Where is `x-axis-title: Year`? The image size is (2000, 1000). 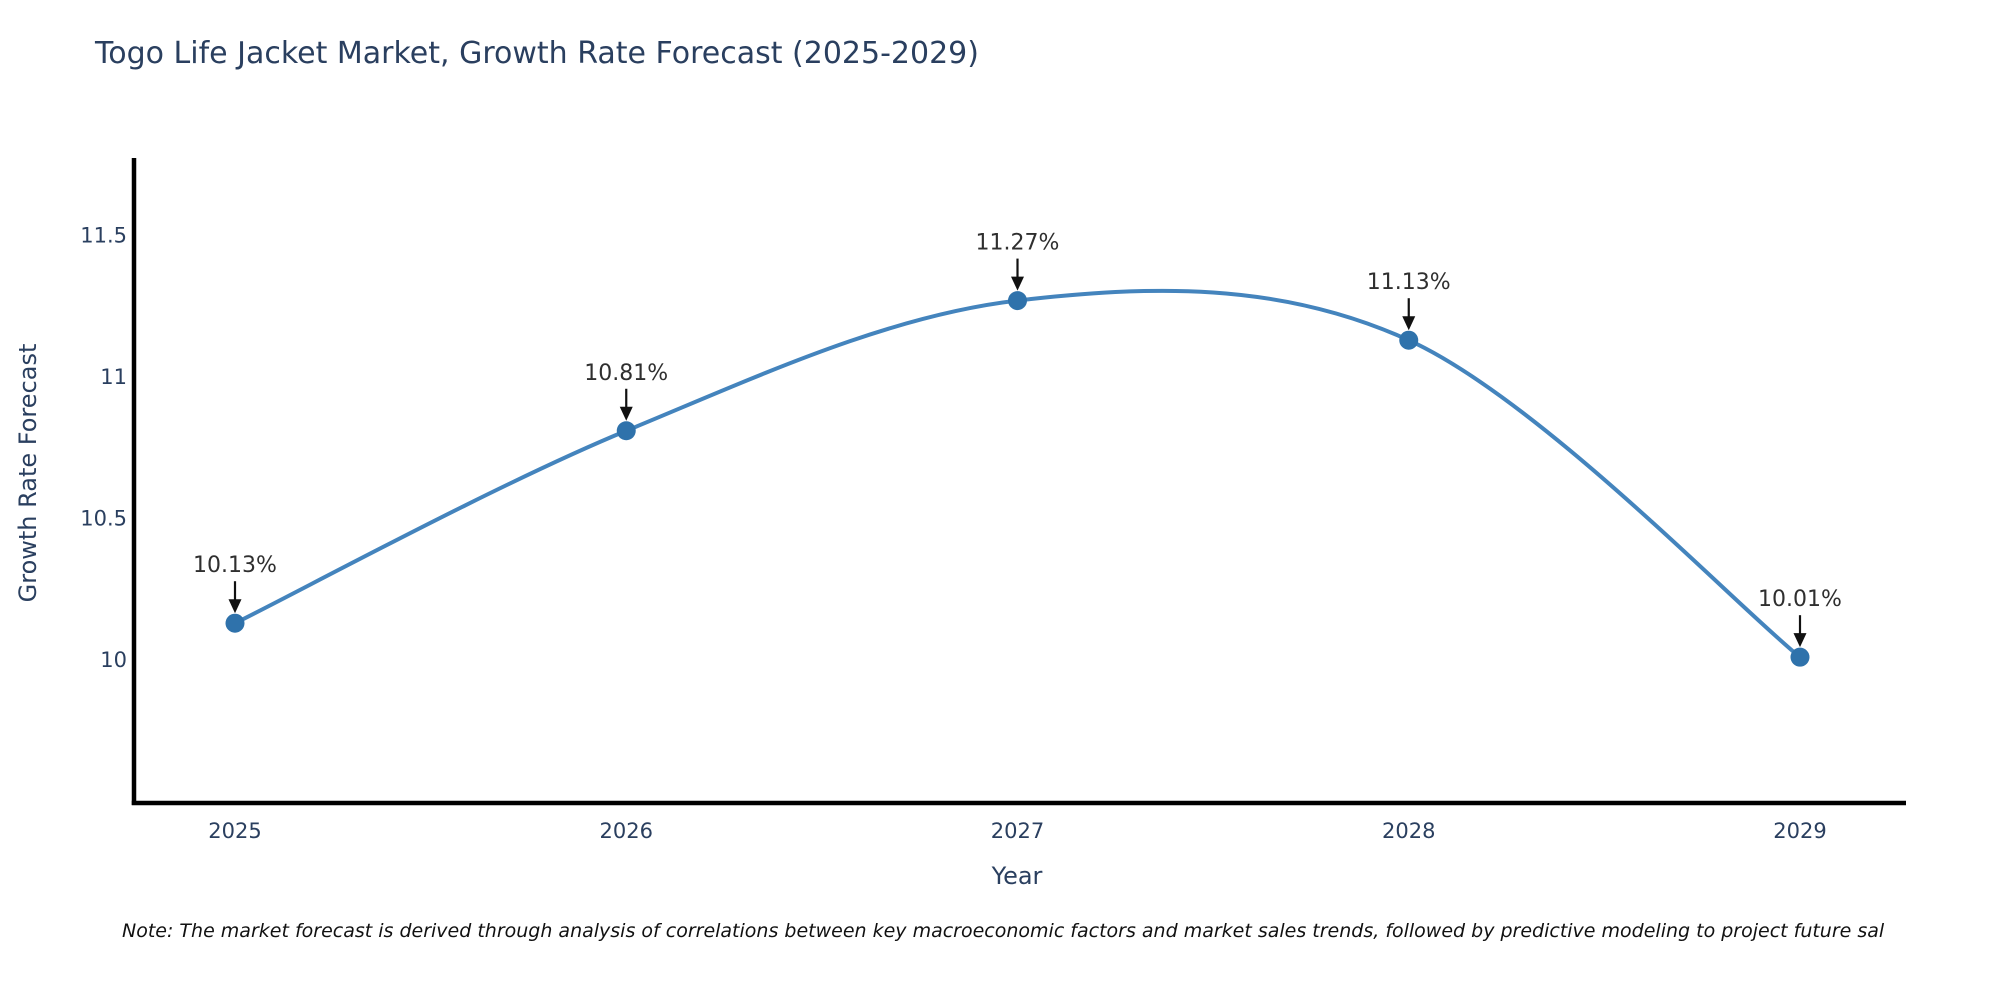 x-axis-title: Year is located at coordinates (1017, 876).